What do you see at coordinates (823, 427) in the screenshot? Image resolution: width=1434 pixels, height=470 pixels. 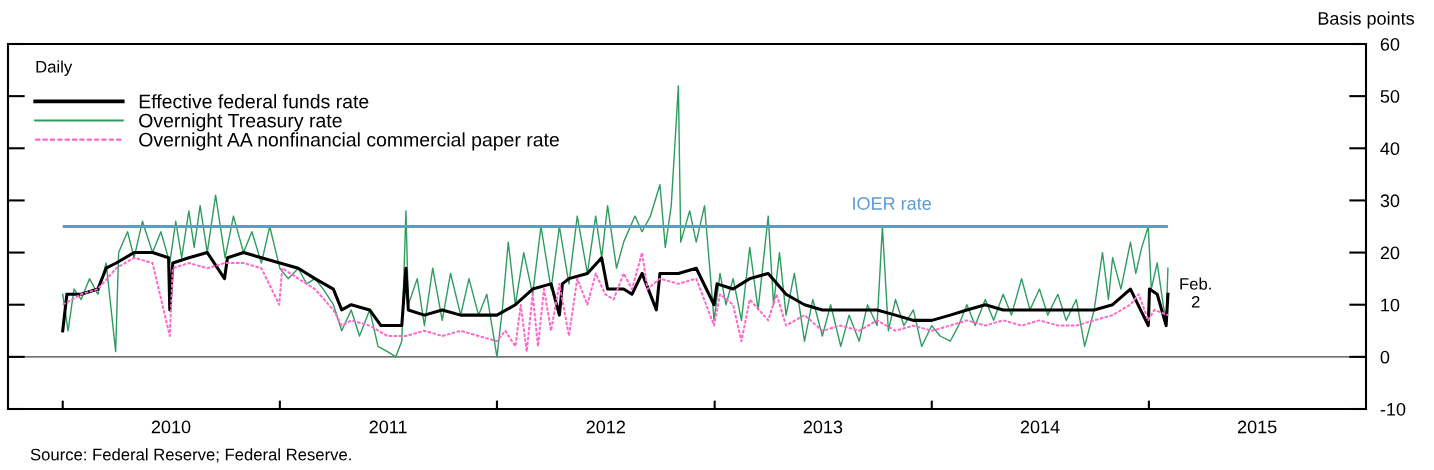 I see `x-tick-label: 2013` at bounding box center [823, 427].